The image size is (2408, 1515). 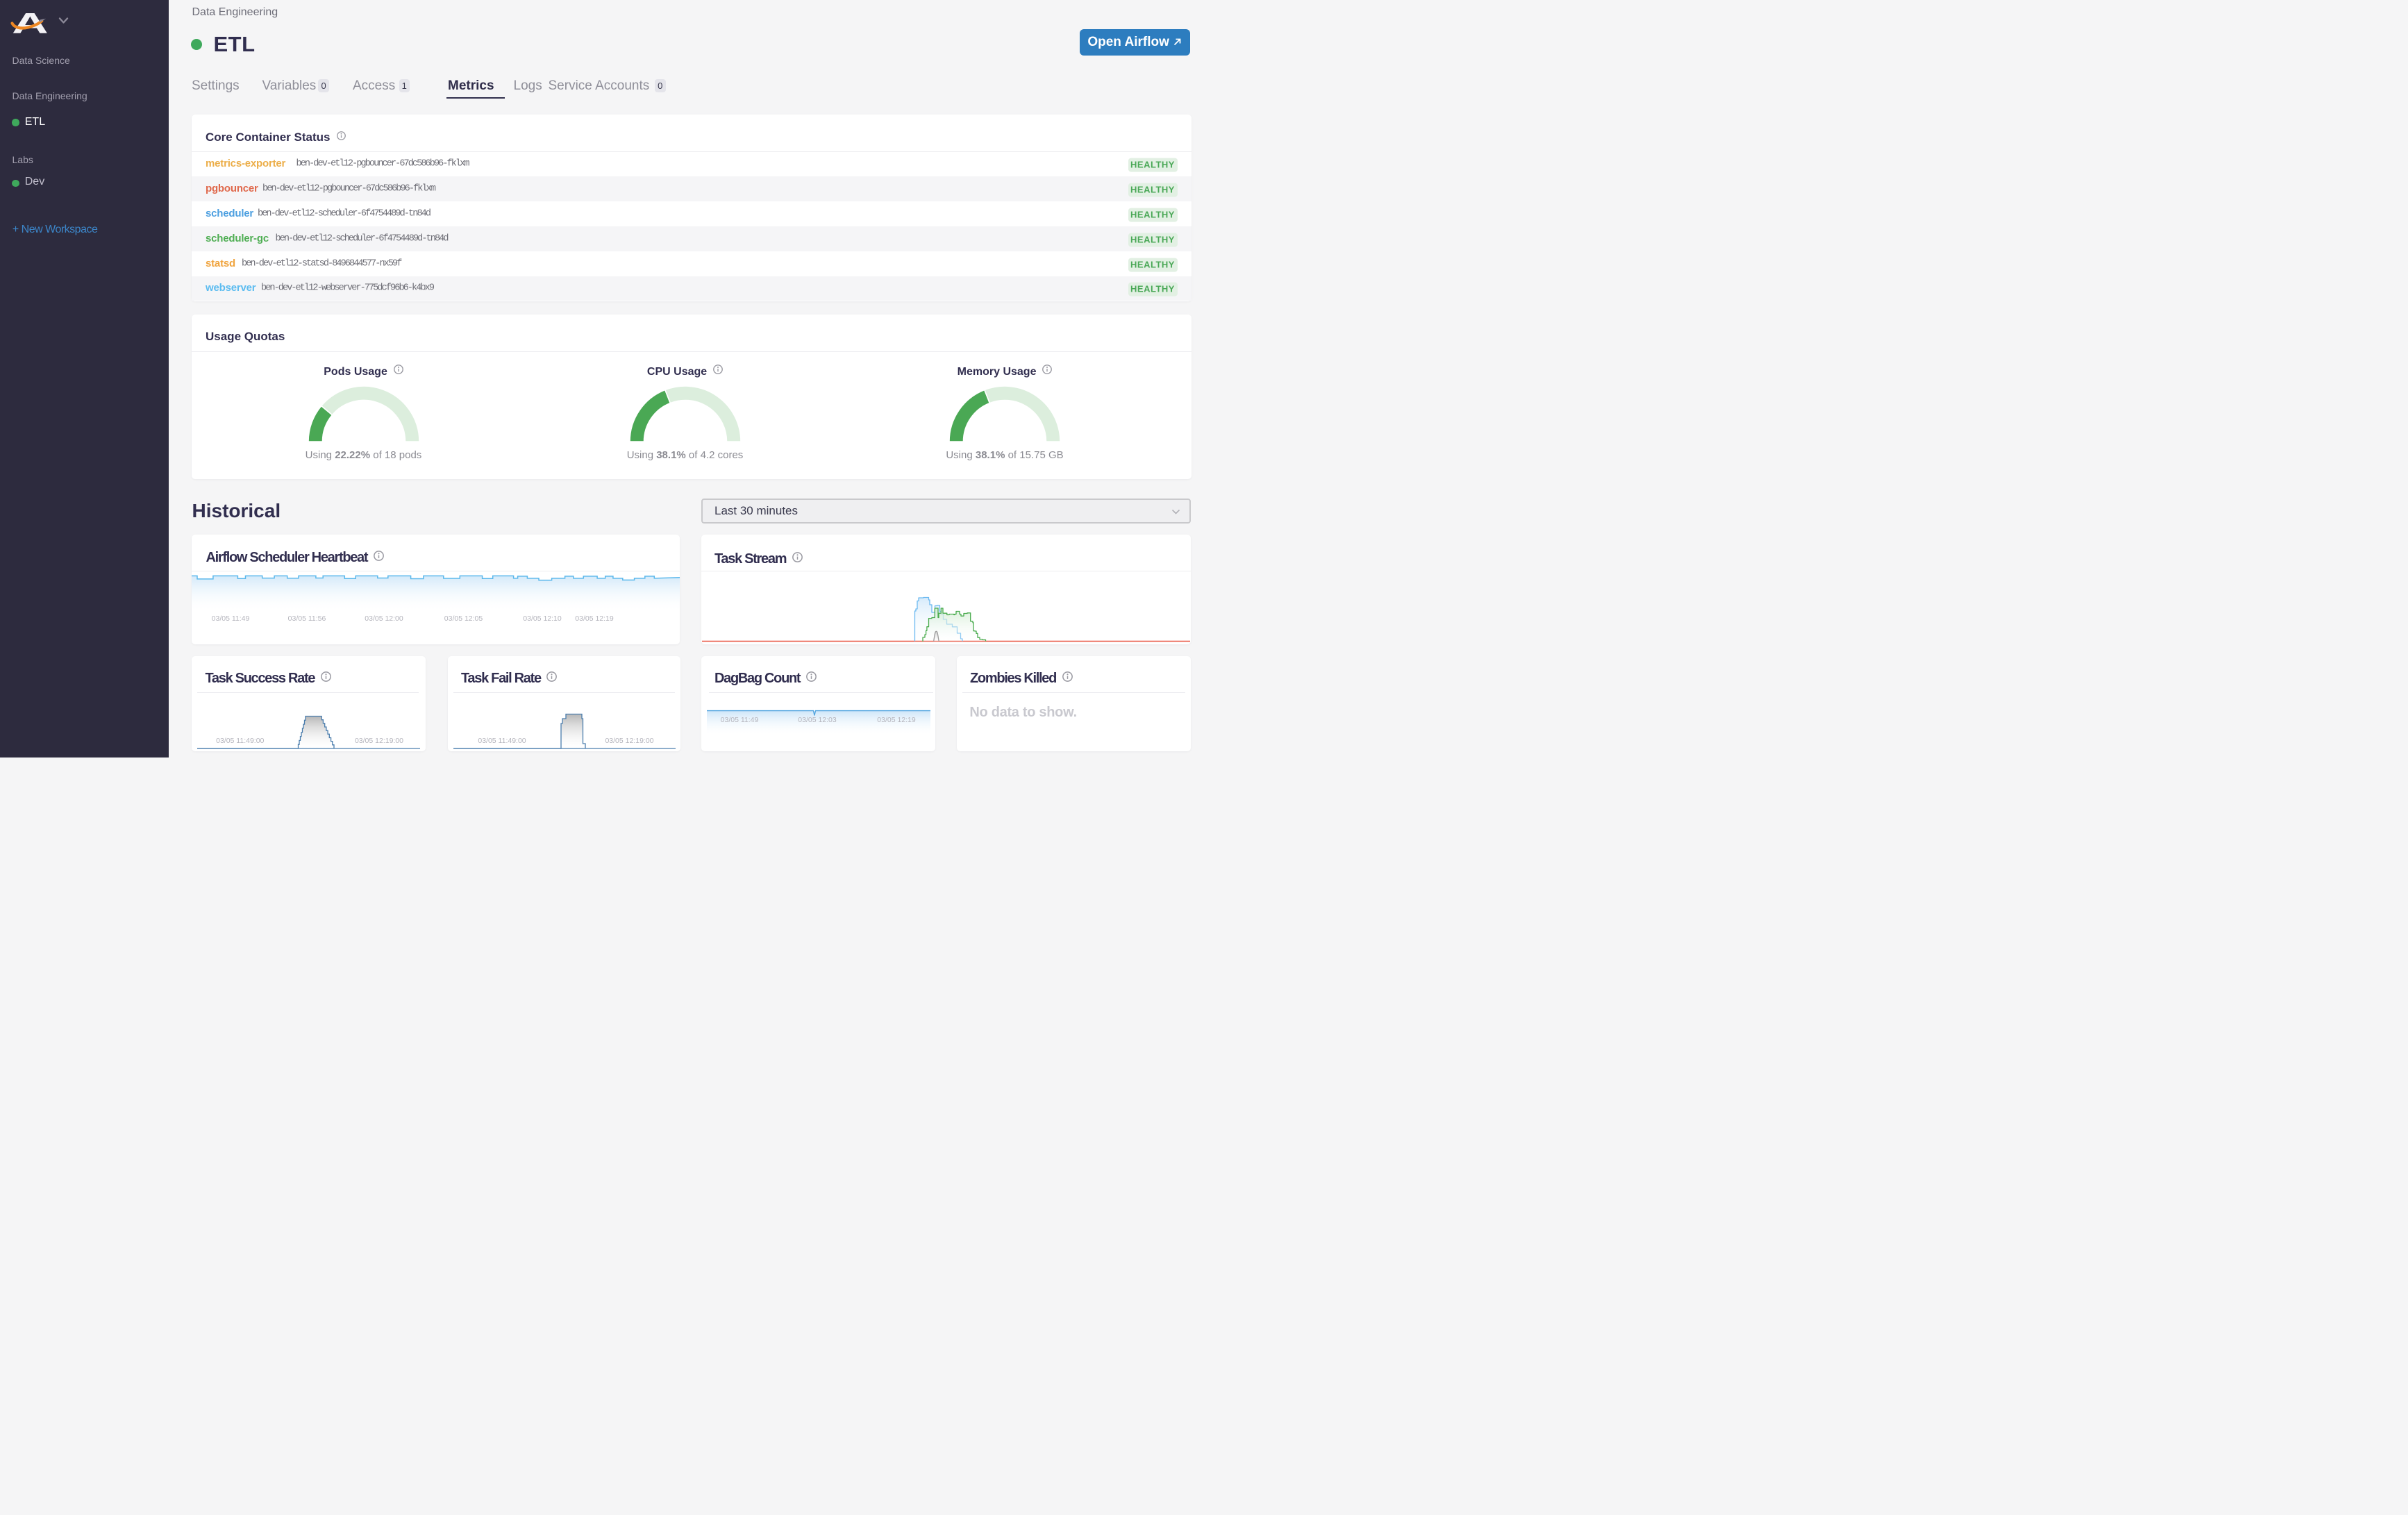 What do you see at coordinates (31, 23) in the screenshot?
I see `svg-text: A` at bounding box center [31, 23].